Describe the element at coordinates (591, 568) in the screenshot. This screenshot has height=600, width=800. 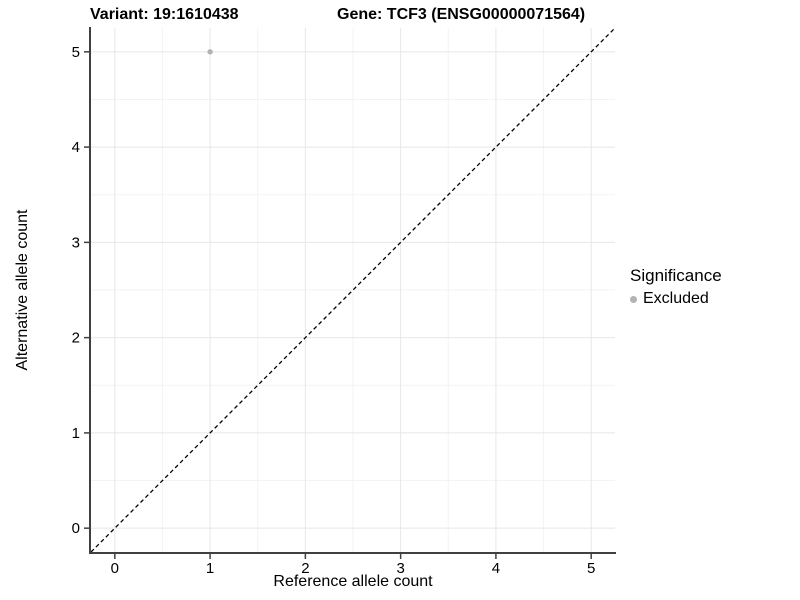
I see `x-tick-label: 5` at that location.